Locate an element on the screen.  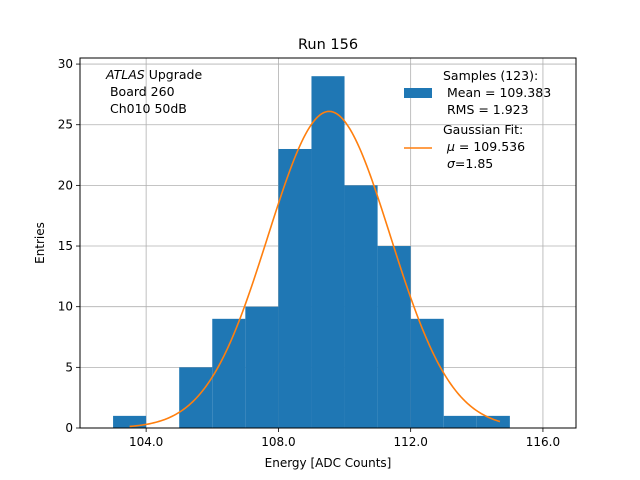
x-axis-label: Energy [ADC Counts] is located at coordinates (328, 463).